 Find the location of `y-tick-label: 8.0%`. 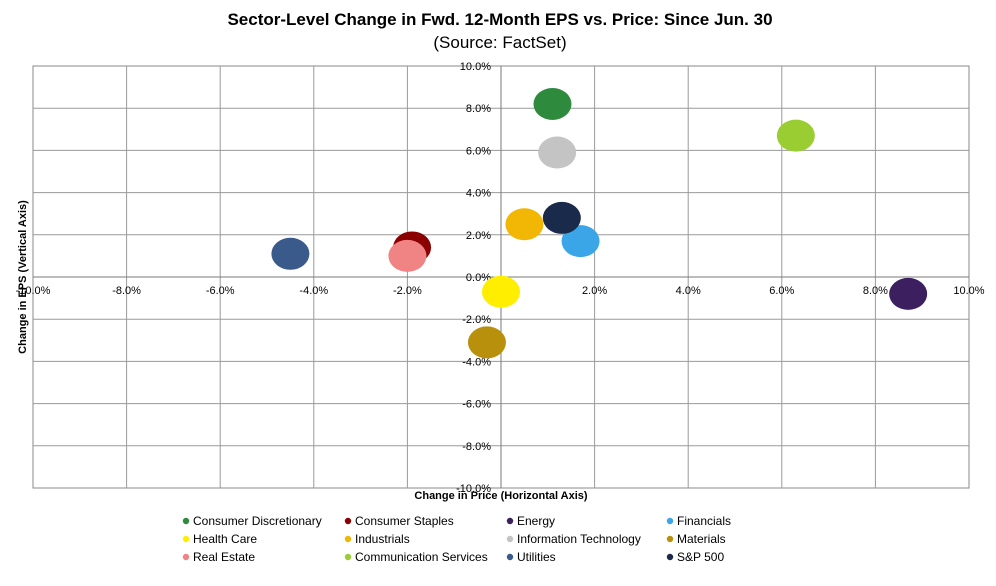

y-tick-label: 8.0% is located at coordinates (478, 109).